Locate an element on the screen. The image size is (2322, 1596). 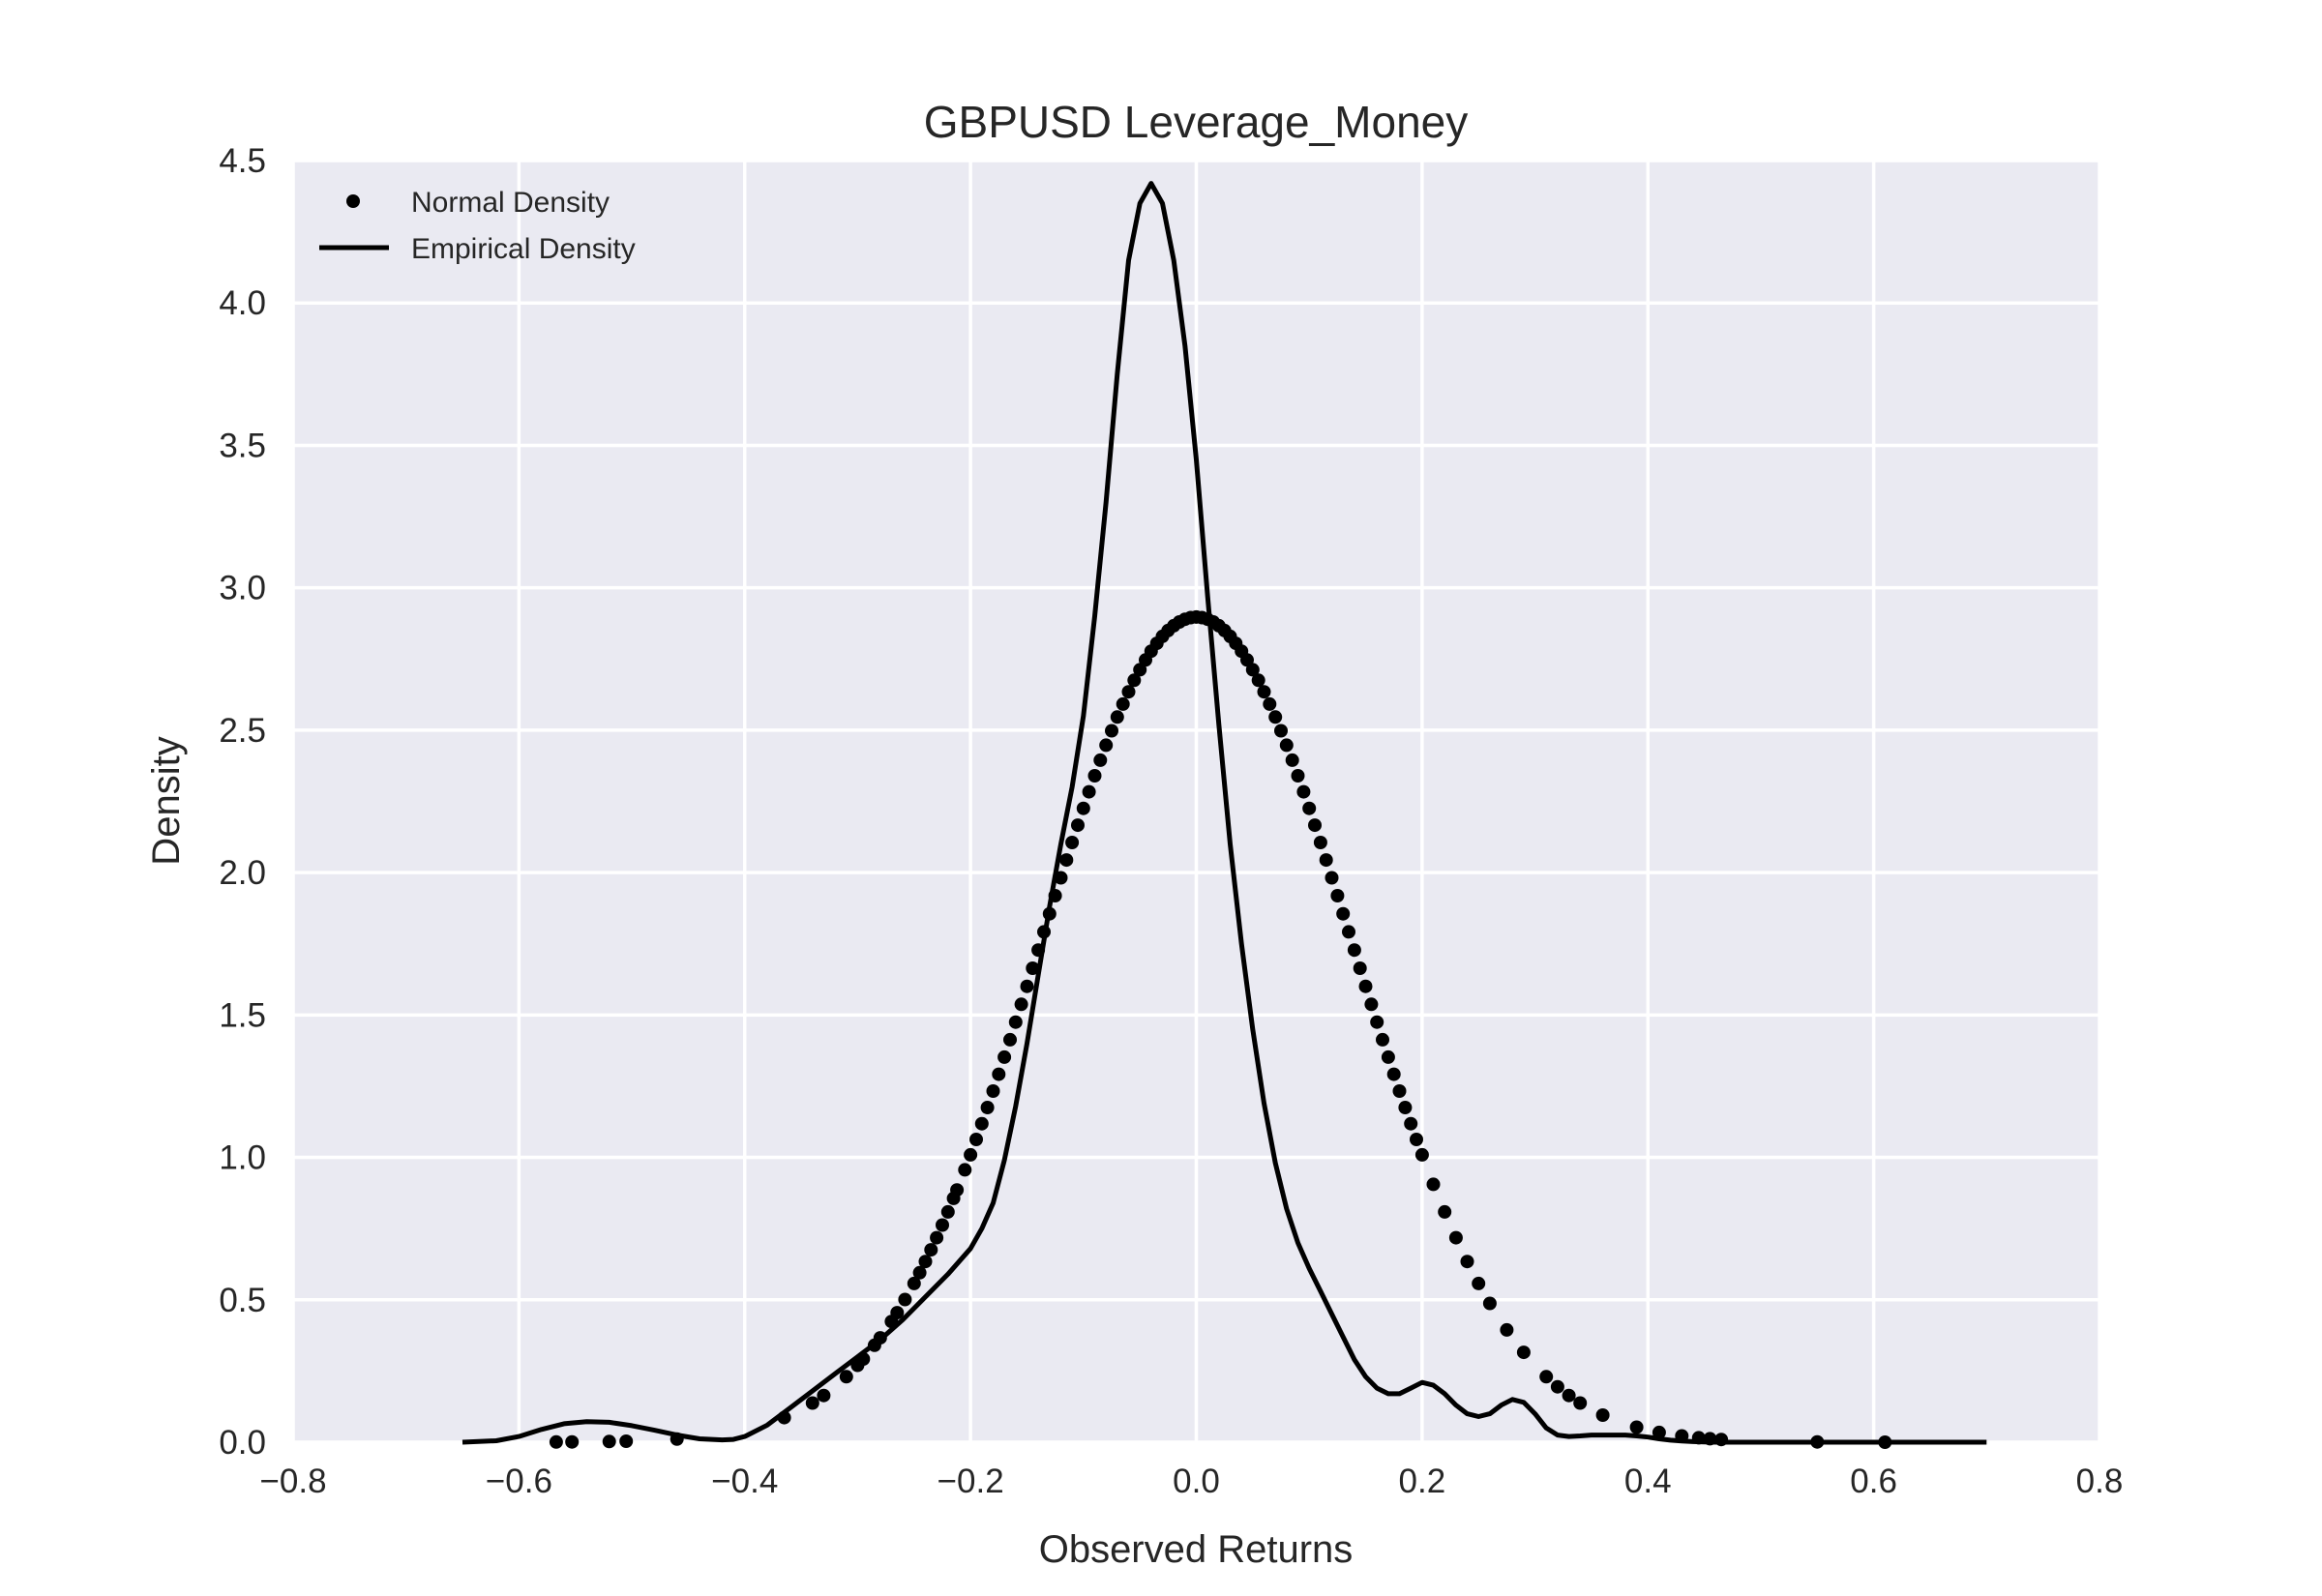
x-tick-label: −0.4 is located at coordinates (744, 1481).